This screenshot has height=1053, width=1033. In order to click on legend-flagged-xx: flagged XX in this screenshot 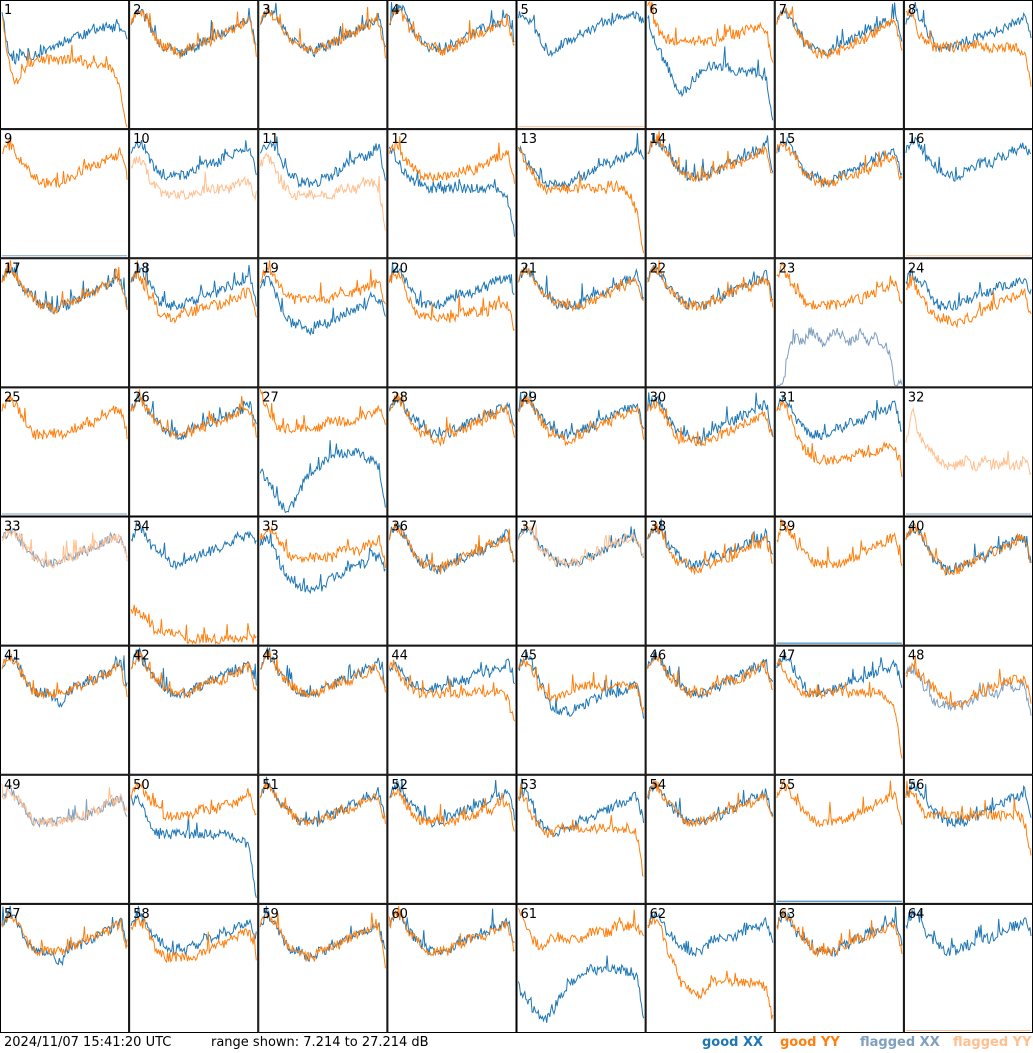, I will do `click(900, 1043)`.